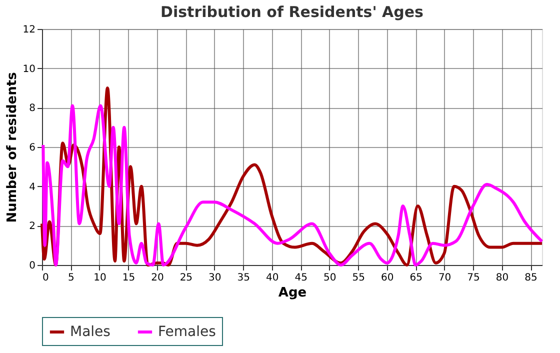  I want to click on legend-label: Males, so click(90, 332).